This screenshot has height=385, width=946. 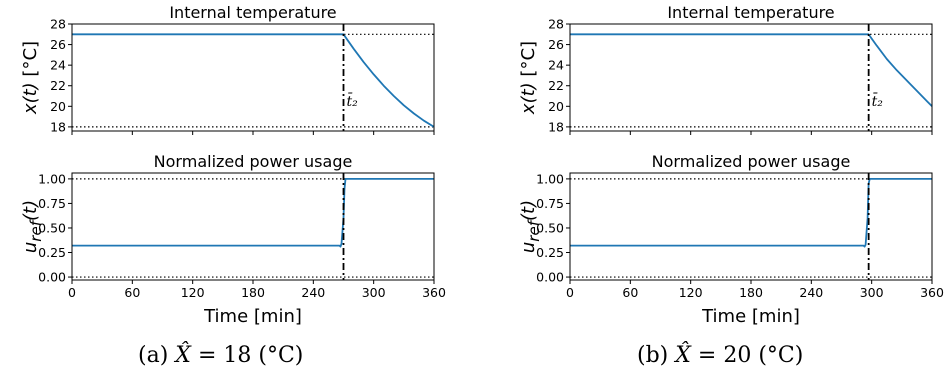 I want to click on caption-a-symbol: X̂, so click(x=183, y=355).